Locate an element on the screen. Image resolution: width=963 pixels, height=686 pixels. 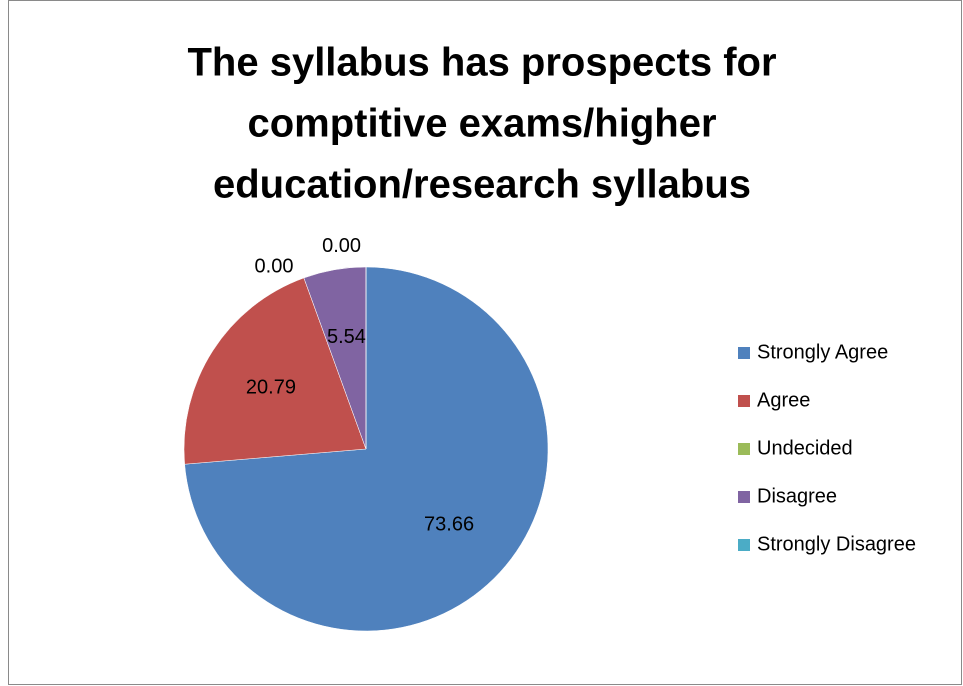
data-label: 73.66 is located at coordinates (449, 525).